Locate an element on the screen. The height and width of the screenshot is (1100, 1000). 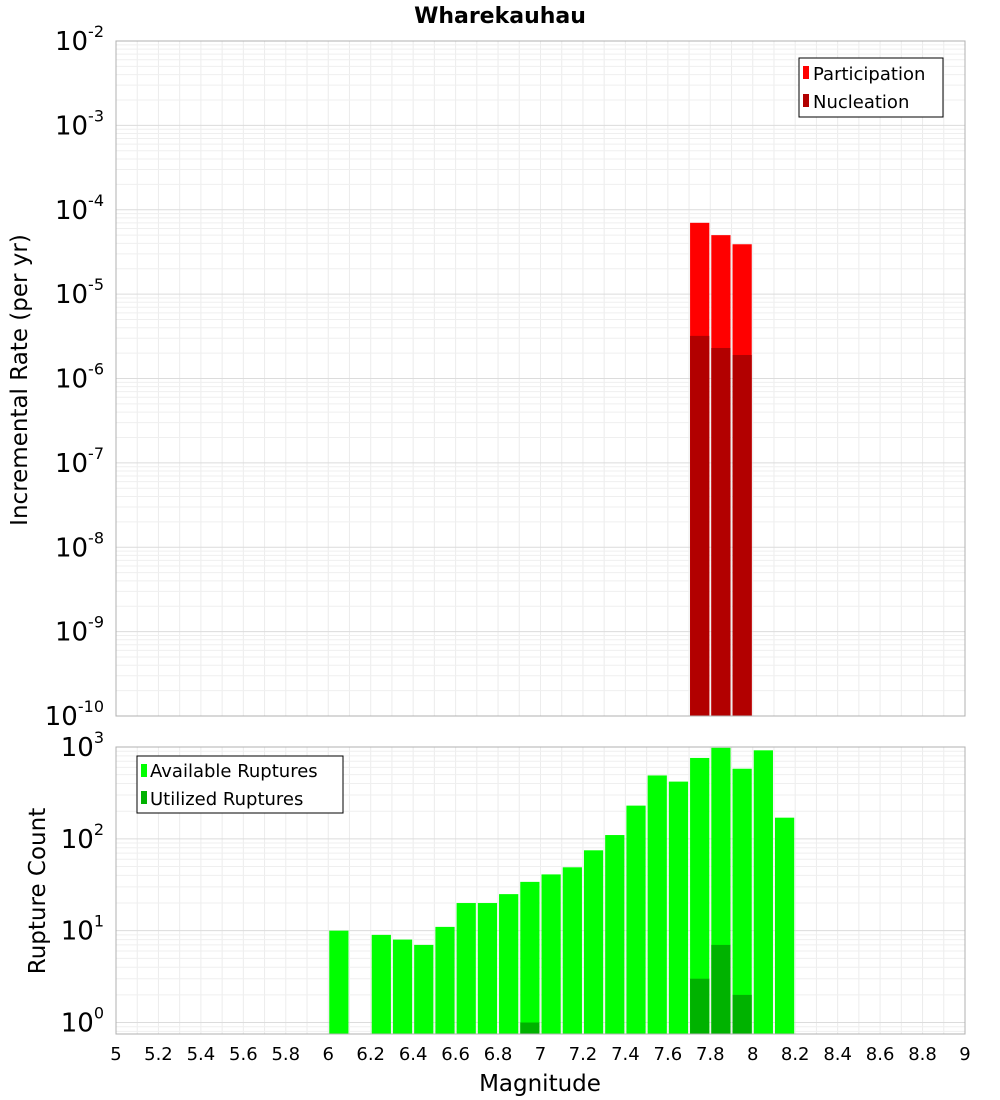
x-tick-label: 7.2 is located at coordinates (583, 1054).